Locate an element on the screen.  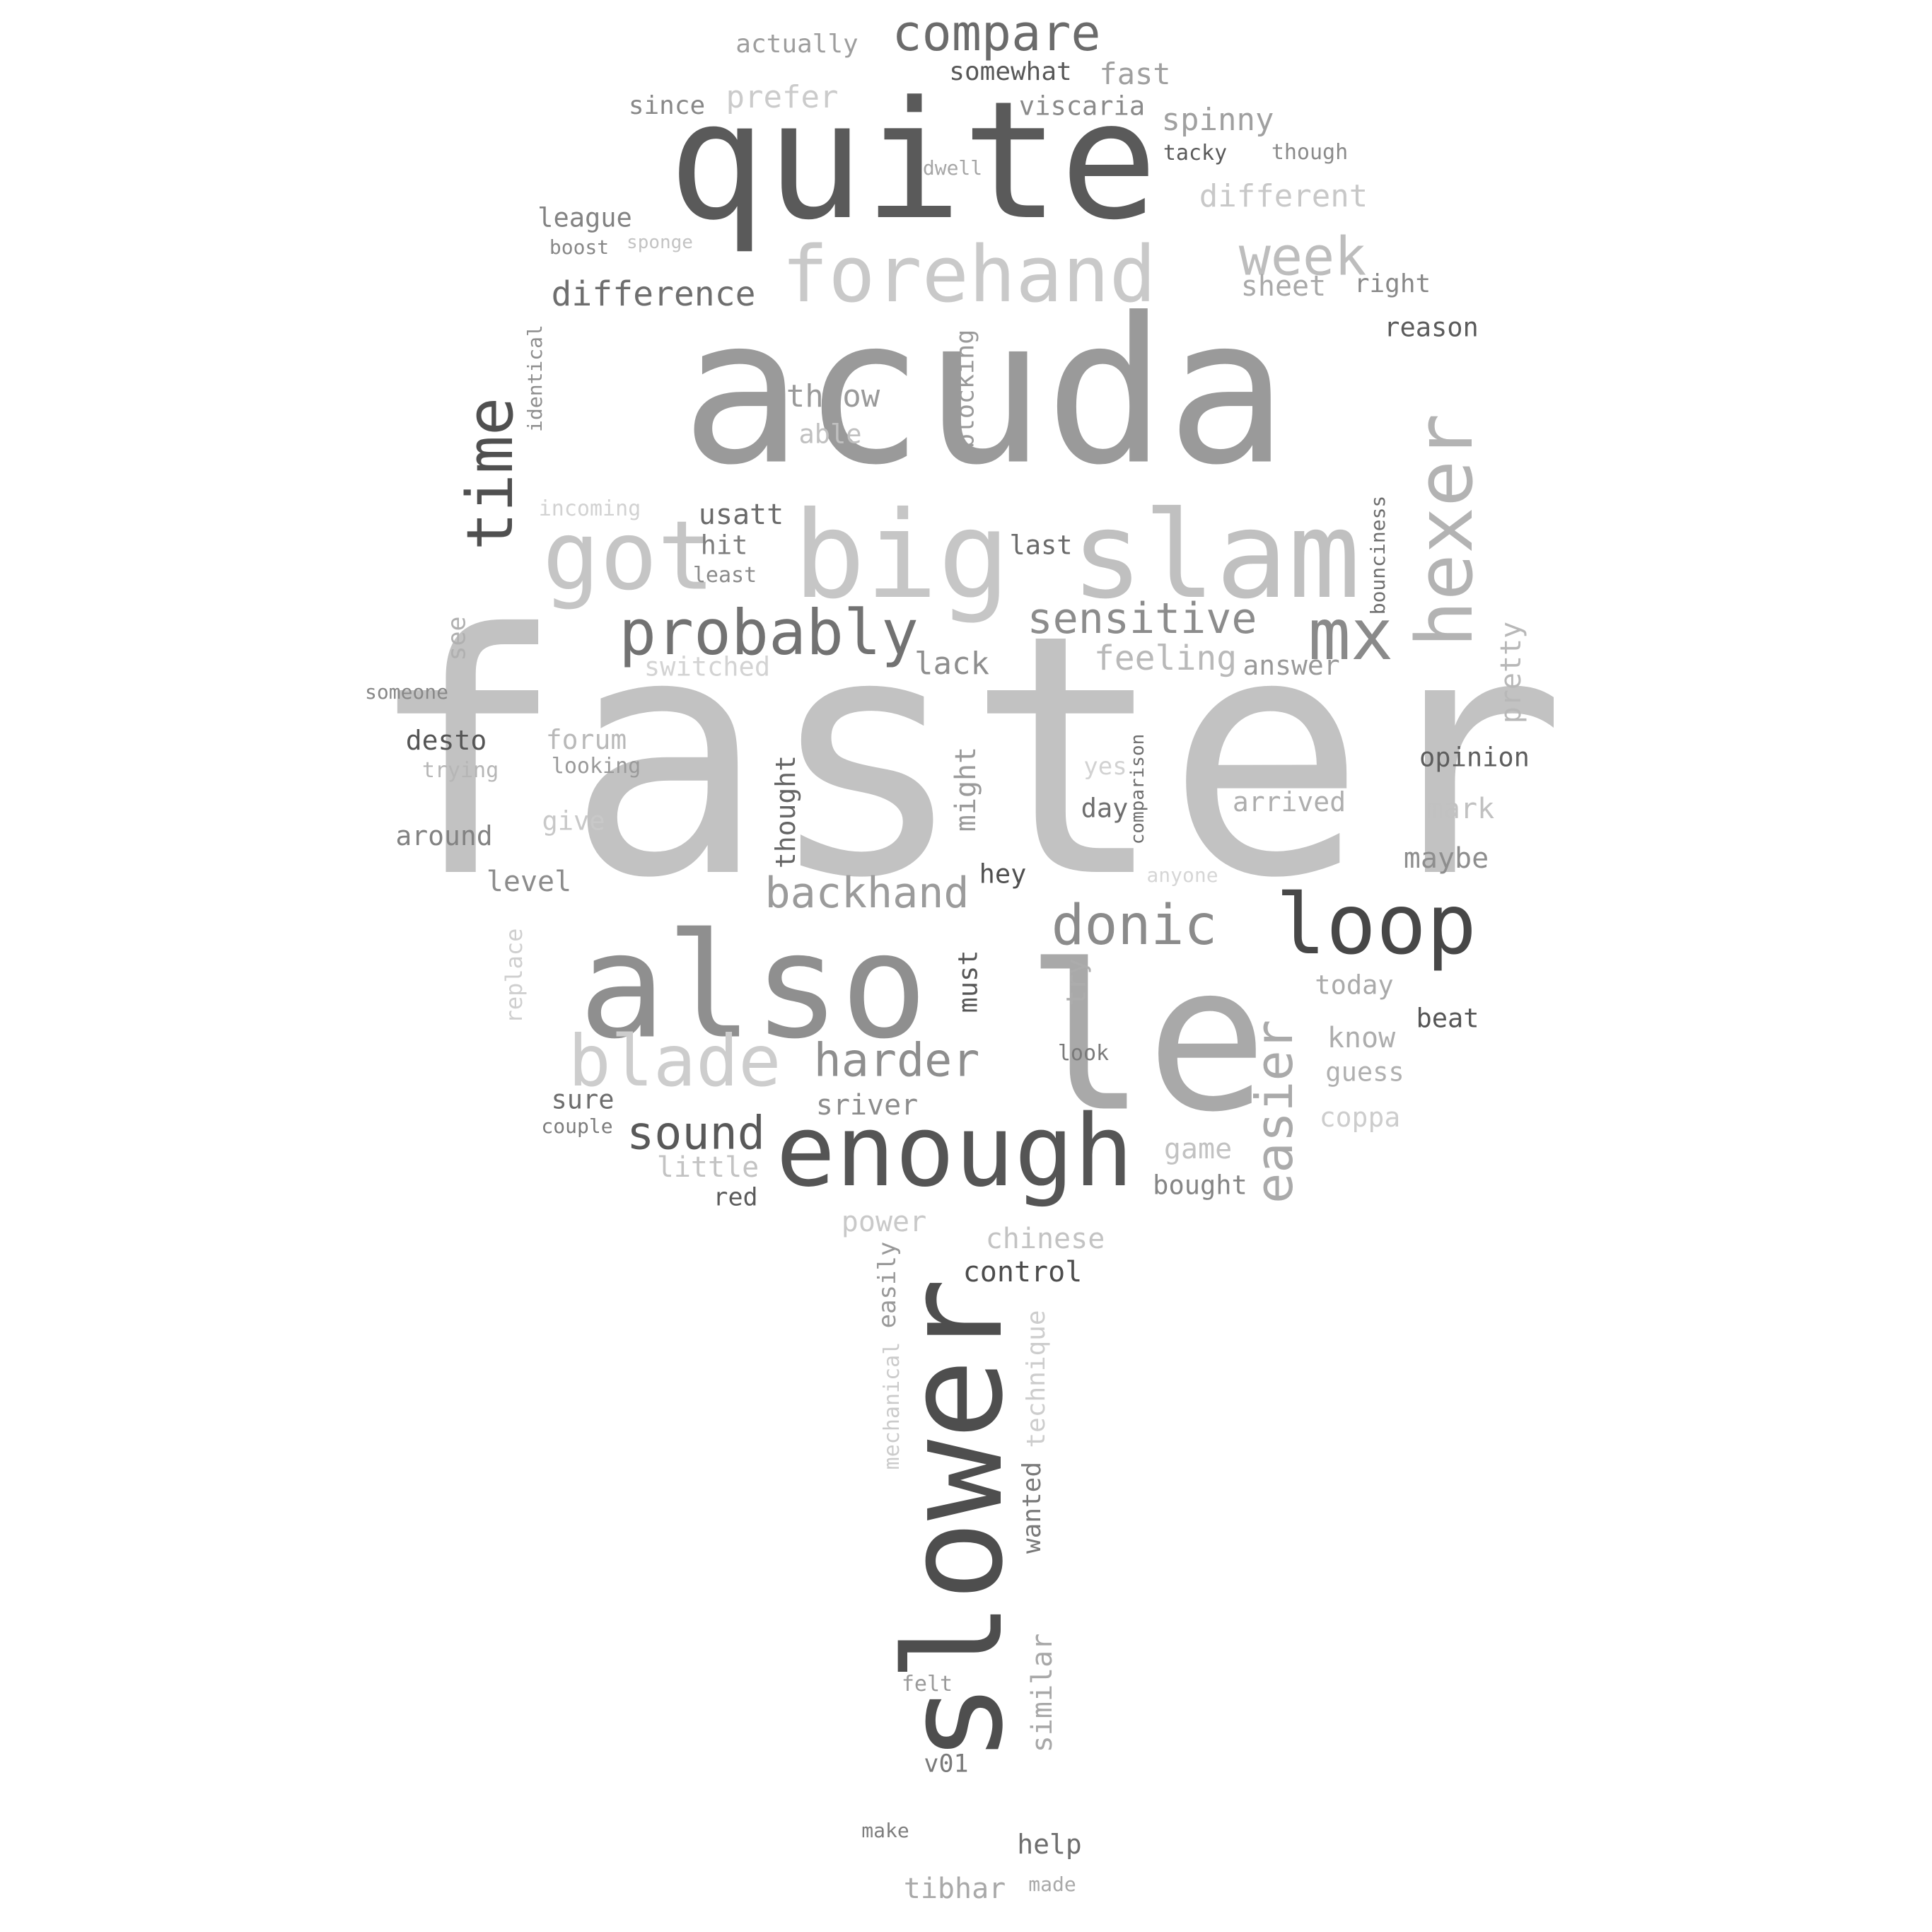
cloud-word: control is located at coordinates (1022, 1272).